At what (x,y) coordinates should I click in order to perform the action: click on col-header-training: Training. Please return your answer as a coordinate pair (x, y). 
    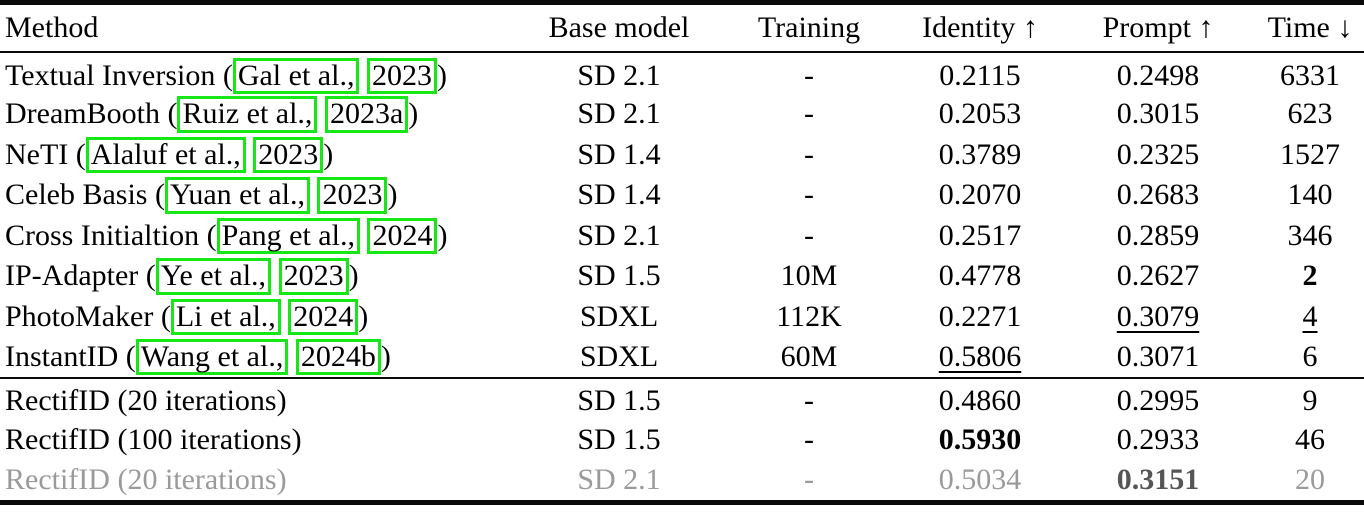
    Looking at the image, I should click on (809, 27).